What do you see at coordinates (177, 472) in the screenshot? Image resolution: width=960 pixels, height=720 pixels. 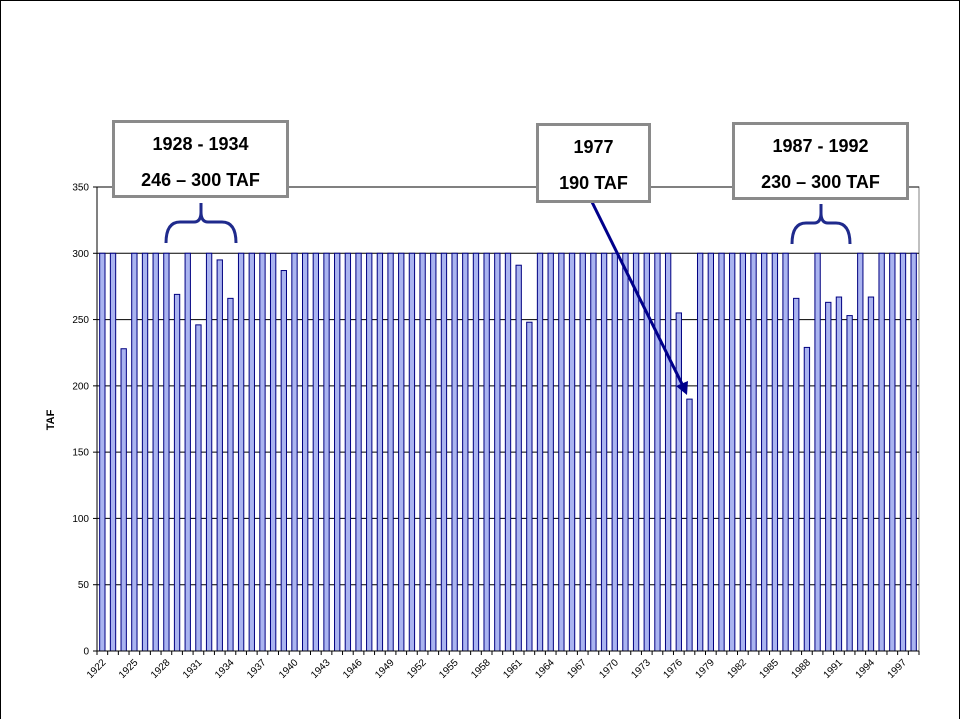 I see `bar-1929` at bounding box center [177, 472].